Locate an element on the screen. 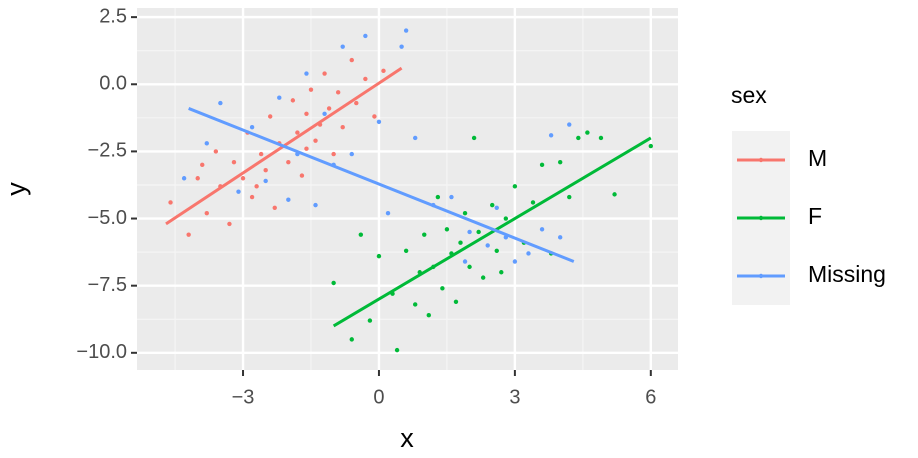 This screenshot has width=918, height=458. legend-label: F is located at coordinates (815, 216).